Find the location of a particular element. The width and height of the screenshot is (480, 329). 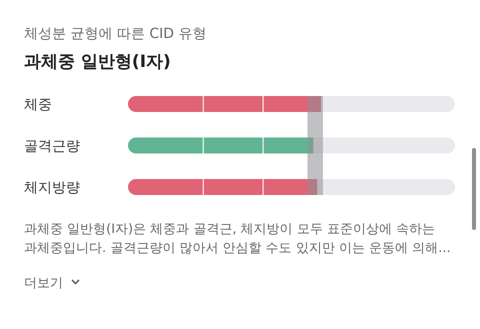

y-tick-label: 체중 is located at coordinates (38, 105).